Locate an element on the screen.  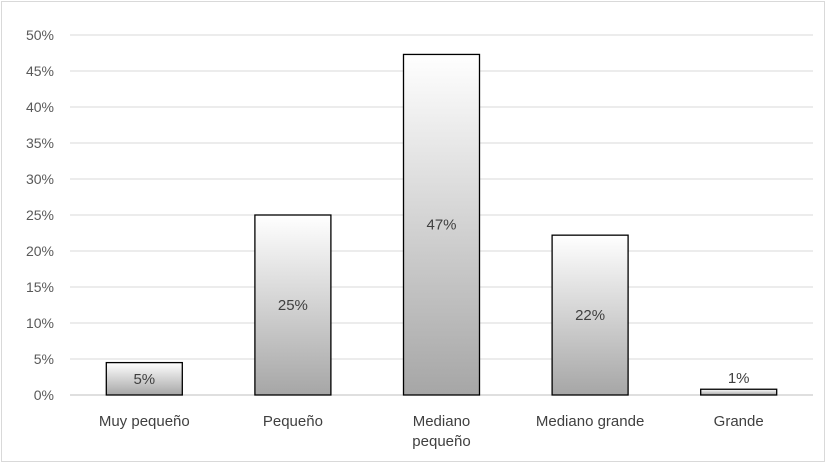
x-category-label: Mediano is located at coordinates (442, 421).